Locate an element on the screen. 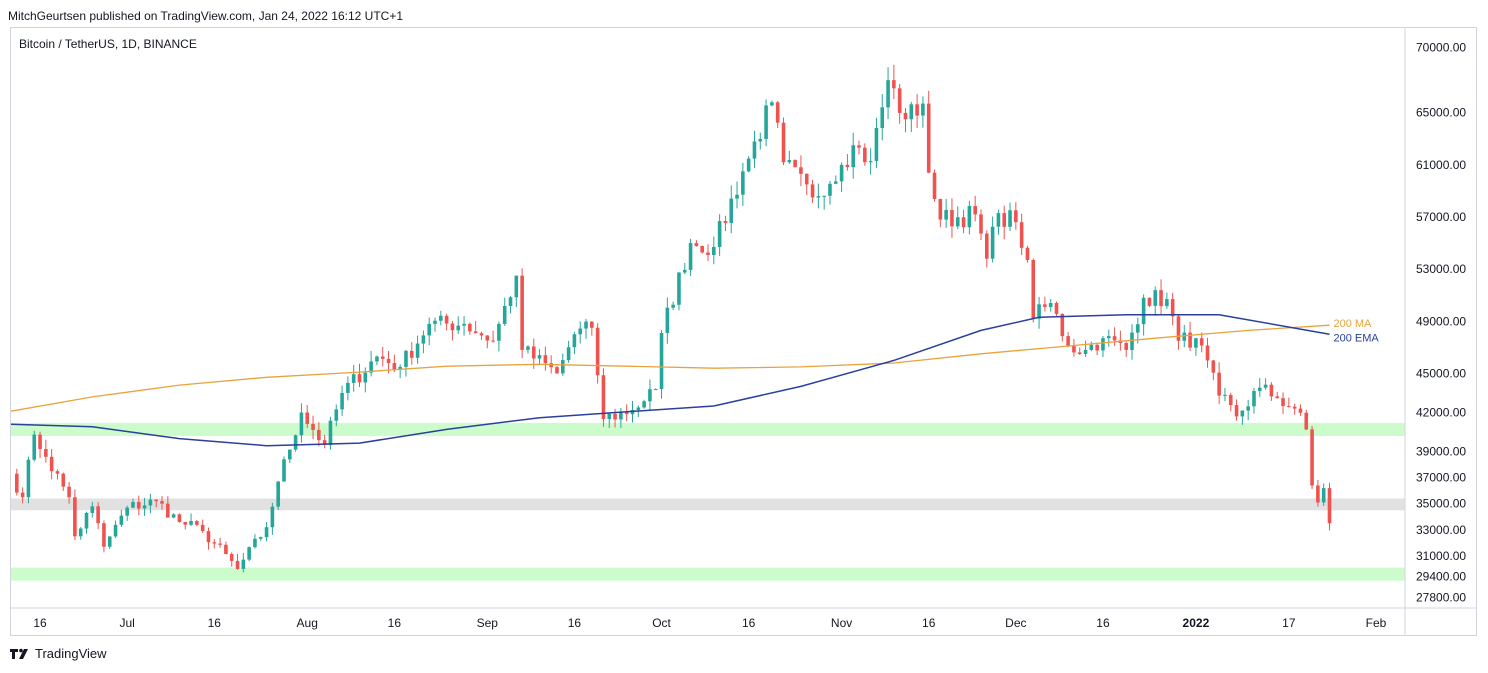 The width and height of the screenshot is (1488, 673). tradingview-logo-icon is located at coordinates (20, 654).